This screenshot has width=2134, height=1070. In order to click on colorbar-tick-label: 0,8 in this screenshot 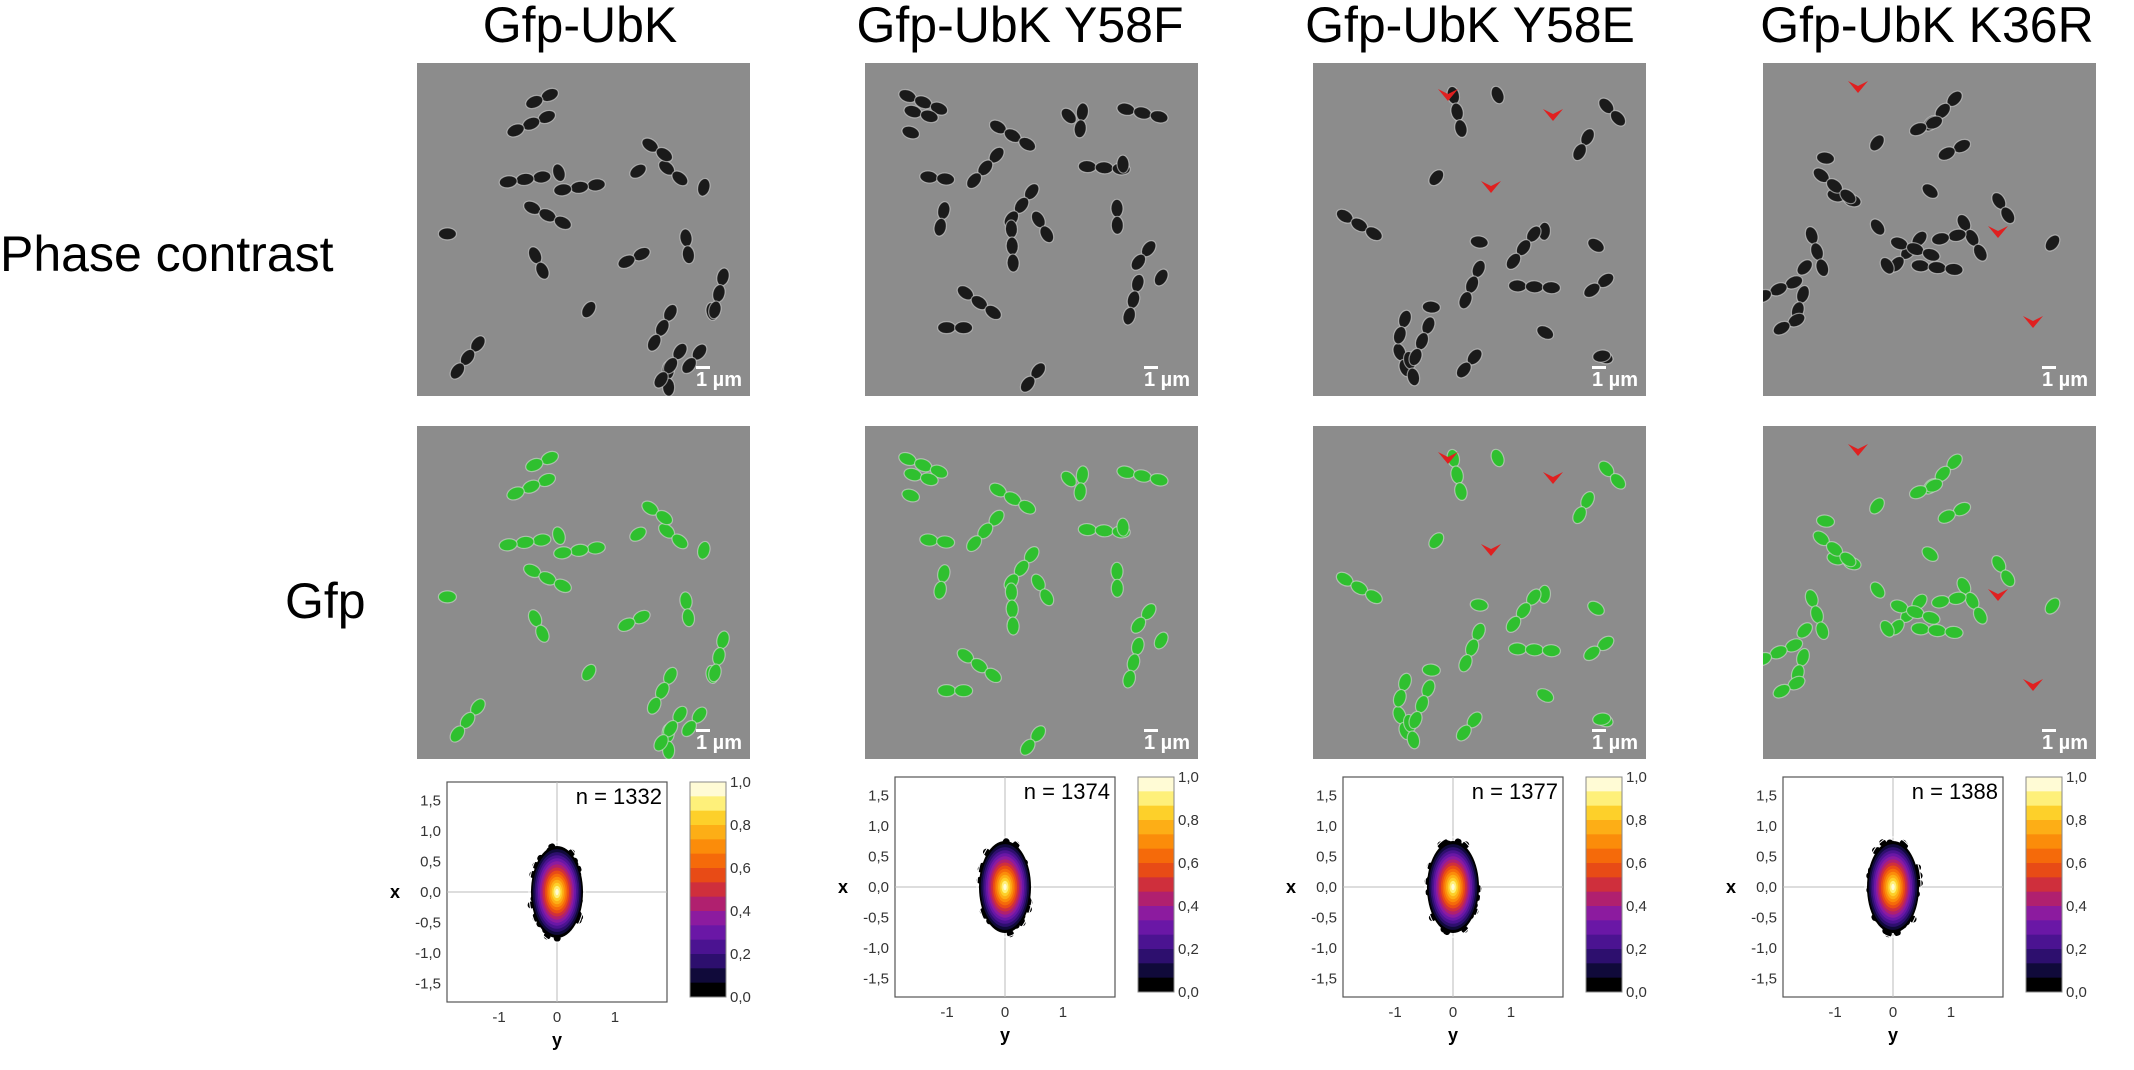, I will do `click(740, 825)`.